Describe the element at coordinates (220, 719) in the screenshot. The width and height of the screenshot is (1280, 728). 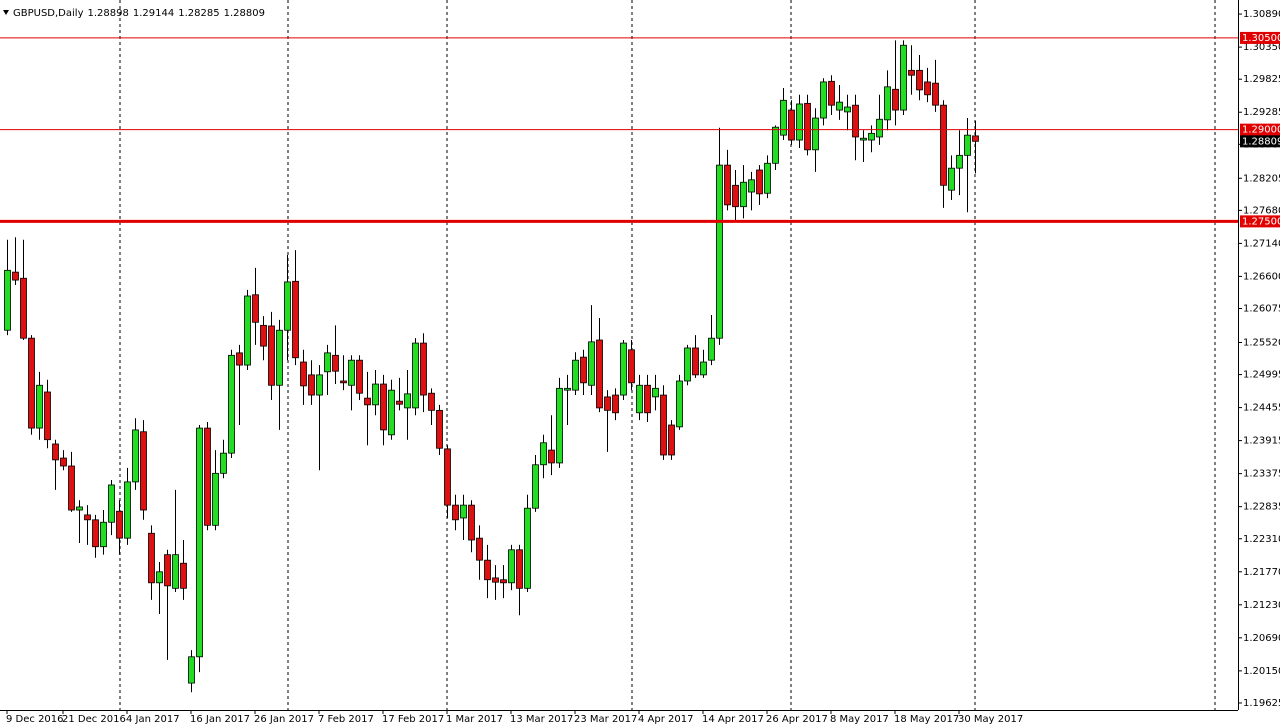
I see `x-tick-label: 16 Jan 2017` at that location.